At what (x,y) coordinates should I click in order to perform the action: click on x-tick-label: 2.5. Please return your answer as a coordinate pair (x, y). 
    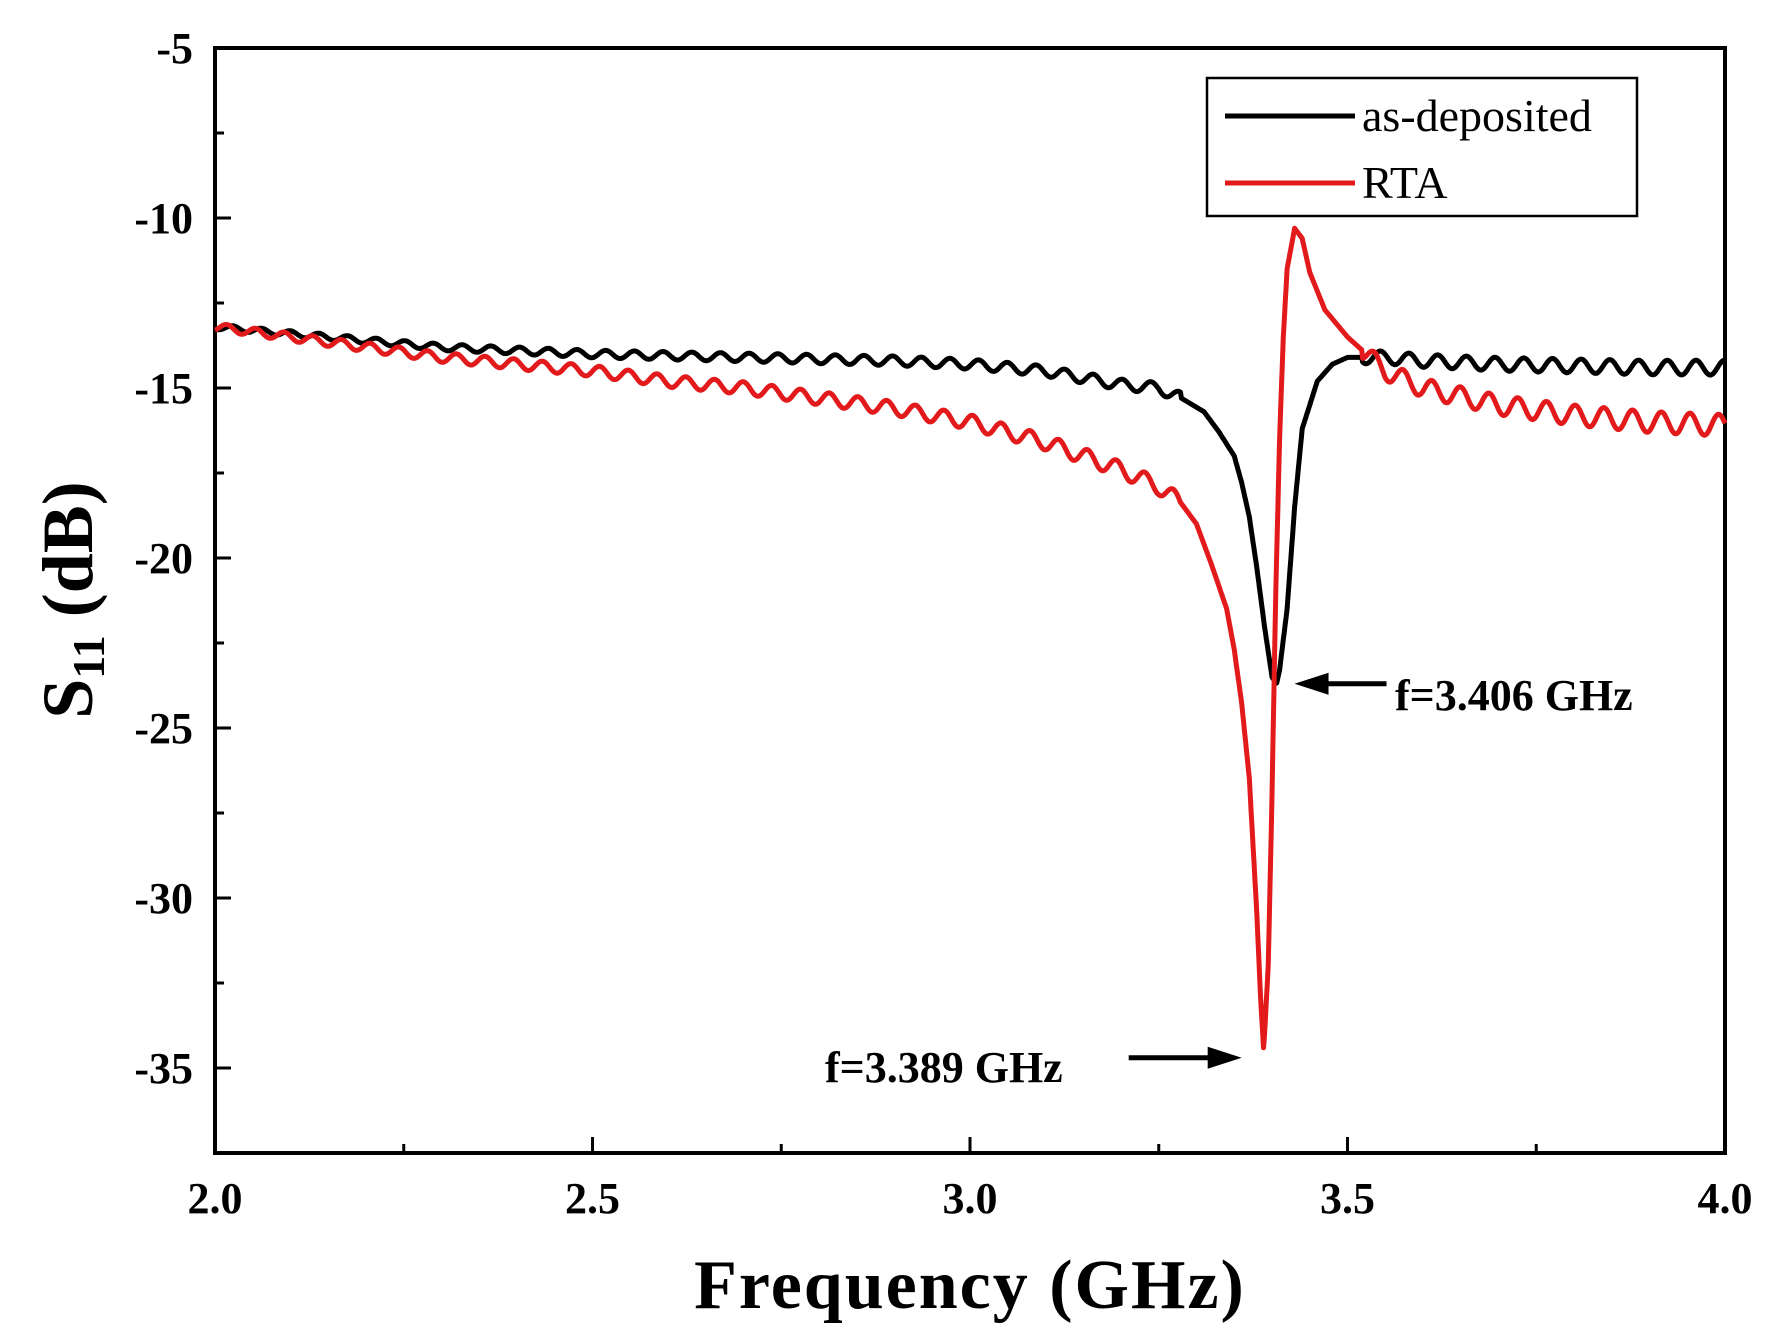
    Looking at the image, I should click on (592, 1198).